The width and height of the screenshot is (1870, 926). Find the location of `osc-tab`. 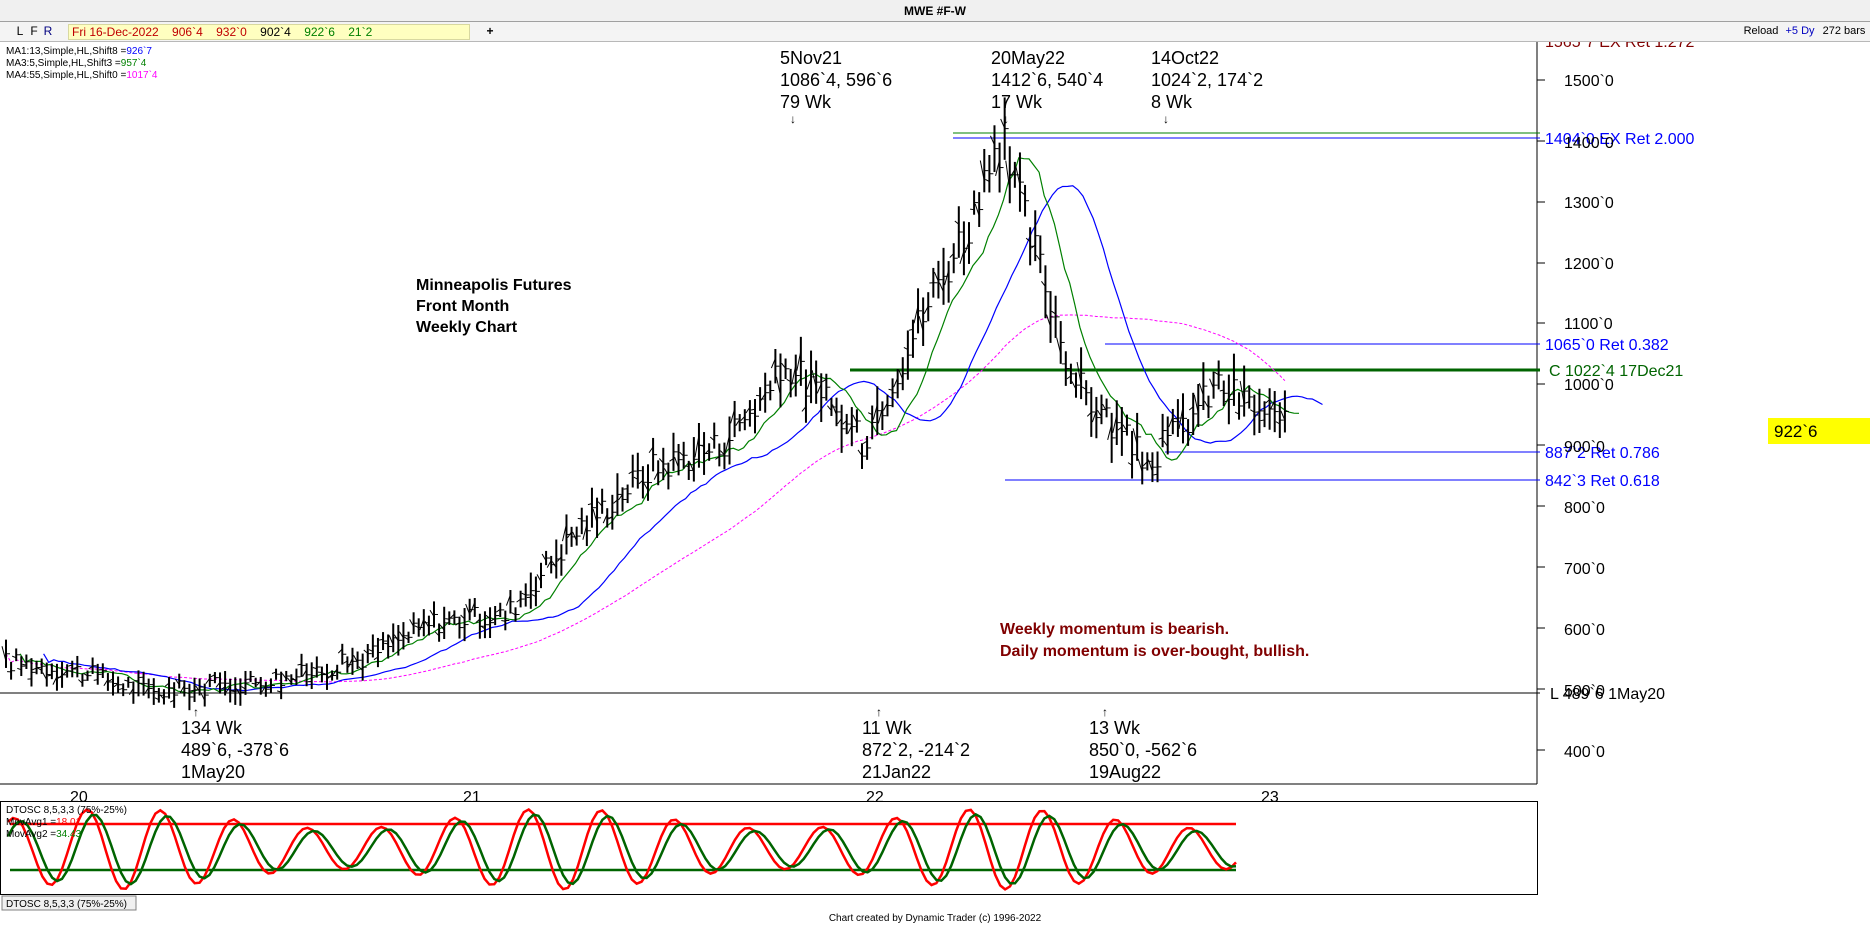

osc-tab is located at coordinates (69, 903).